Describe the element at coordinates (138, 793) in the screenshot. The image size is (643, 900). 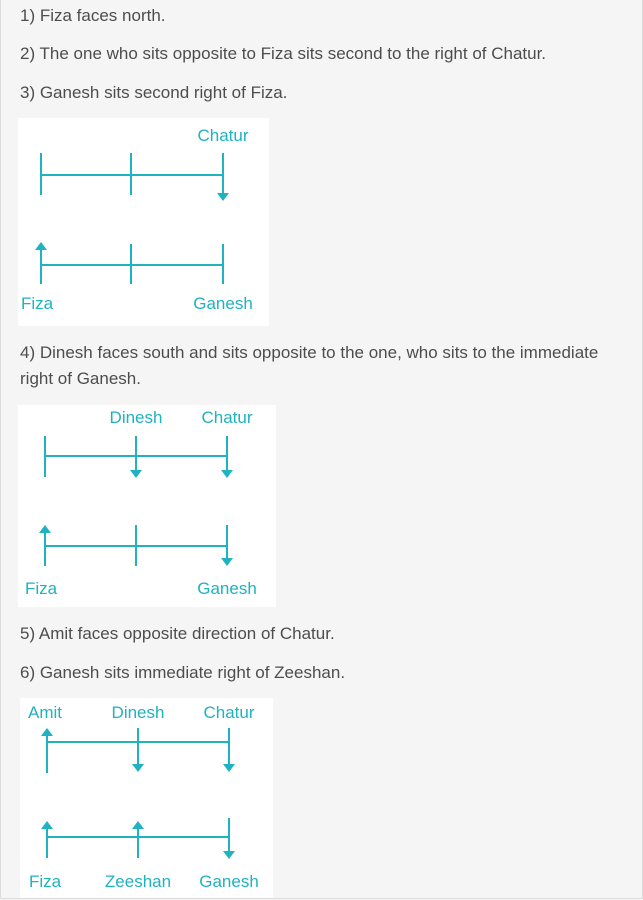
I see `diagram-3-lines` at that location.